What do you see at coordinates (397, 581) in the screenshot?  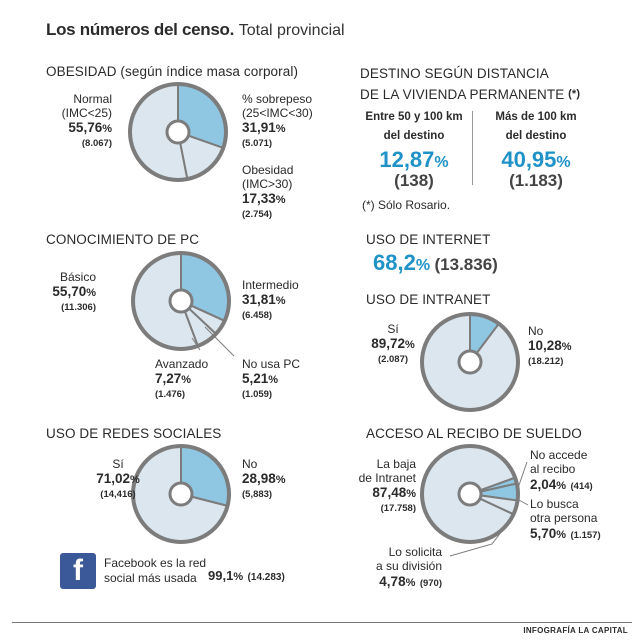 I see `slice-value: 4,78%` at bounding box center [397, 581].